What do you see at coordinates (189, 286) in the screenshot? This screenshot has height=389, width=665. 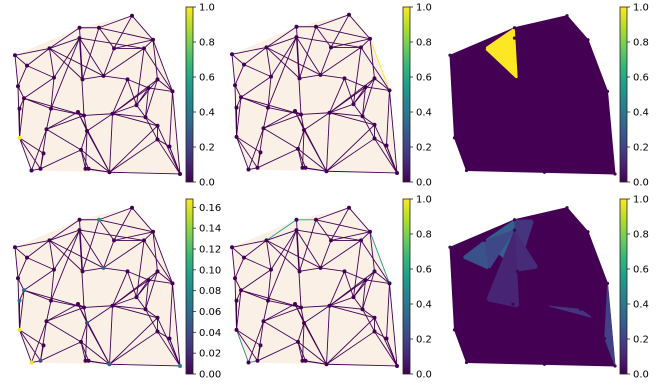 I see `colorbar-bar` at bounding box center [189, 286].